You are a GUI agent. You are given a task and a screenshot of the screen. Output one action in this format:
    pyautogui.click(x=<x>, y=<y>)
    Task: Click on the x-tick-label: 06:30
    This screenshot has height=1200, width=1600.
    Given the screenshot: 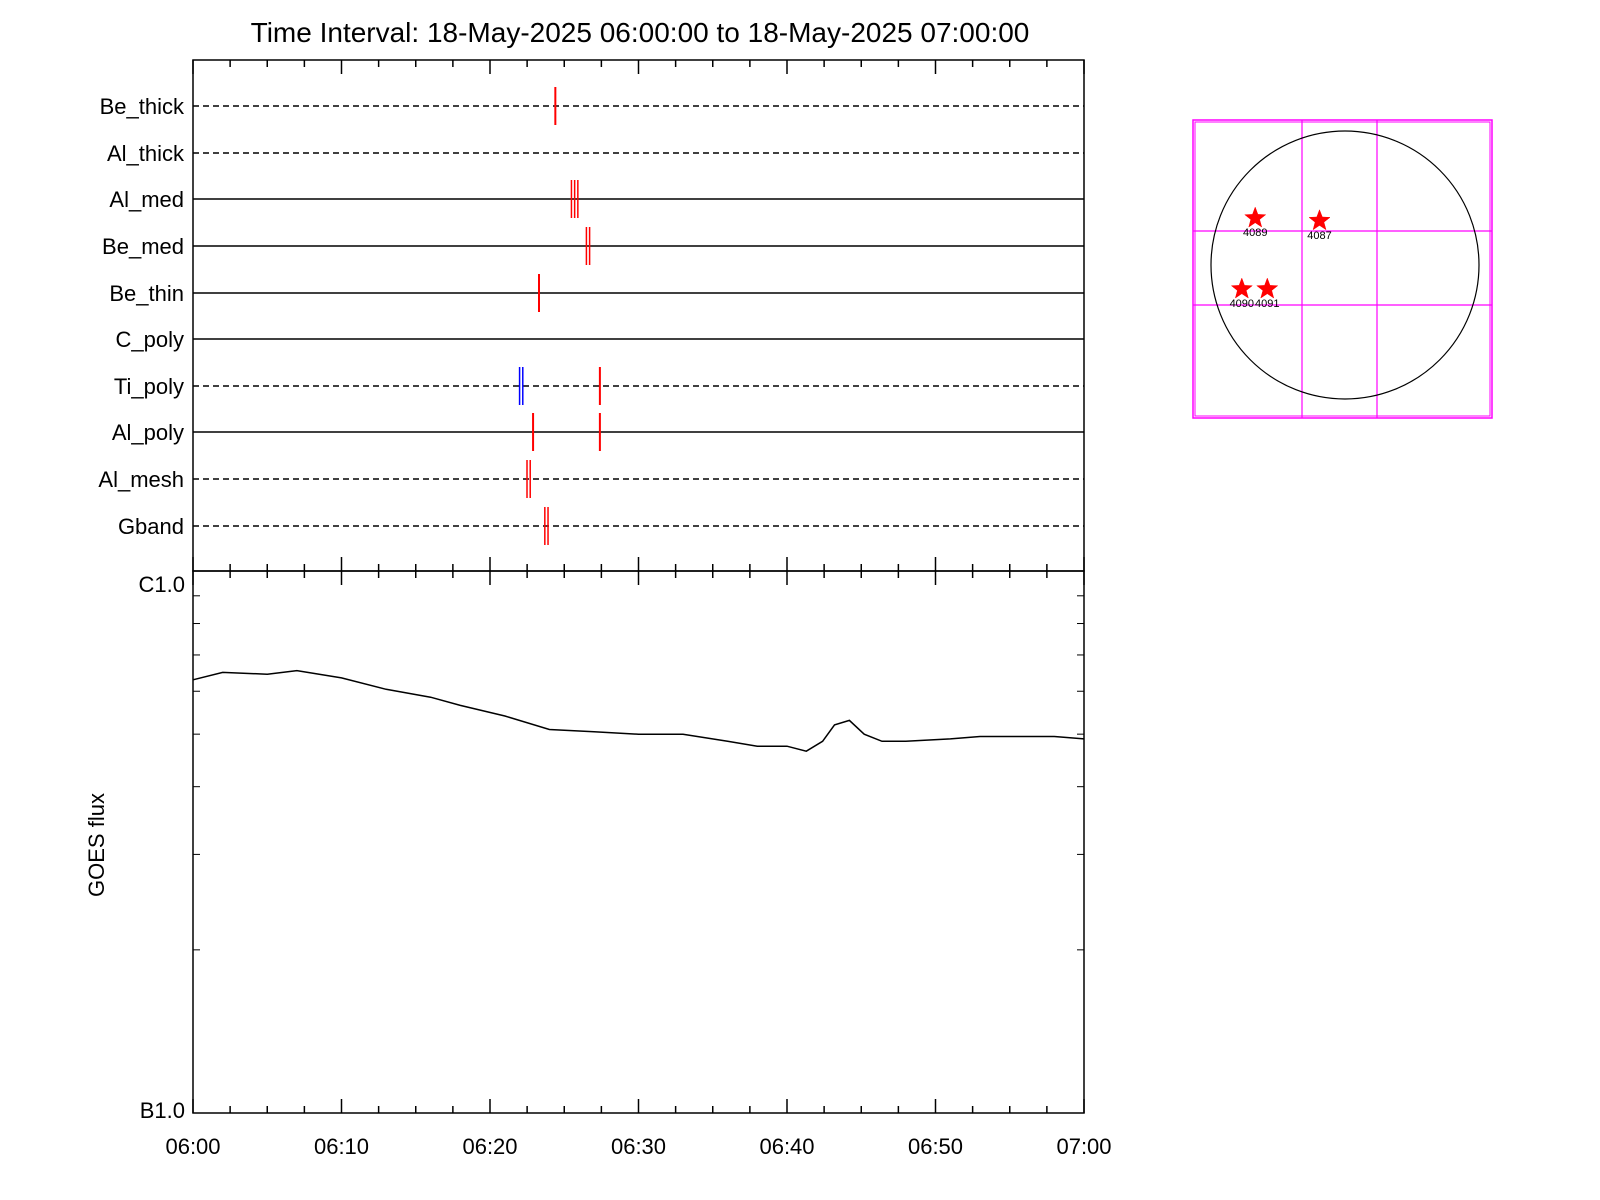 What is the action you would take?
    pyautogui.click(x=638, y=1146)
    